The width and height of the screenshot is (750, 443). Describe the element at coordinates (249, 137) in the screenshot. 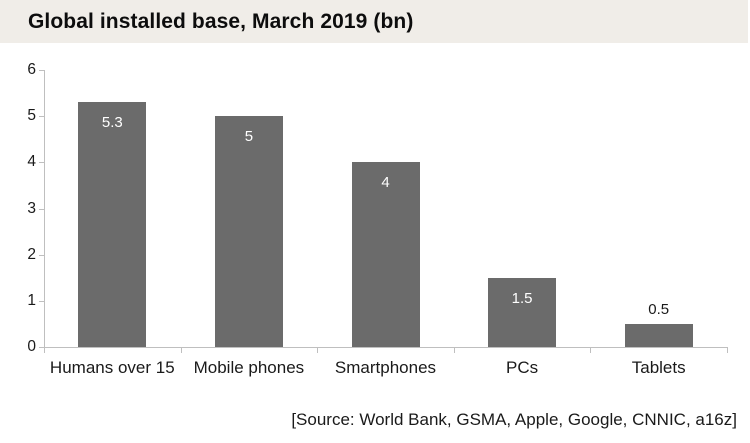

I see `bar-value-label-mobile-phones: 5` at that location.